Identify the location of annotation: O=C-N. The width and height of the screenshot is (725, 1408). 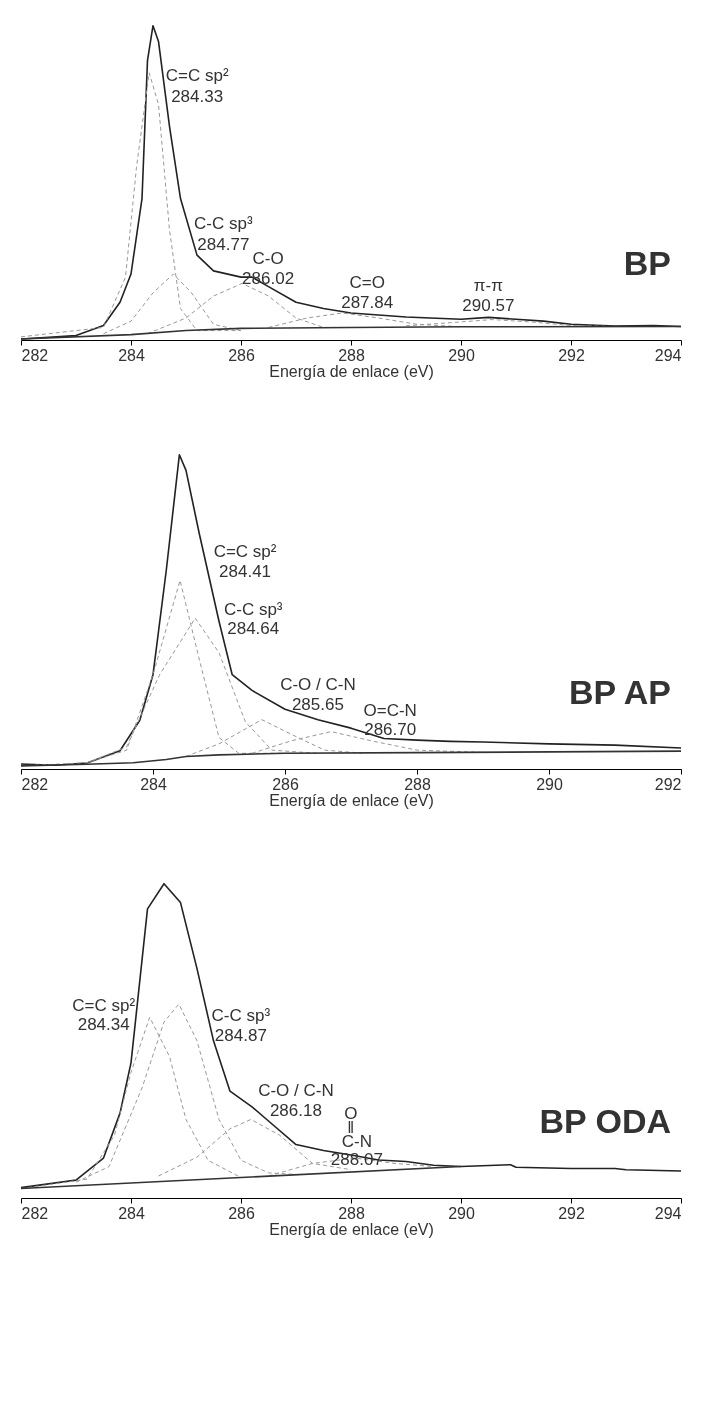
(390, 710).